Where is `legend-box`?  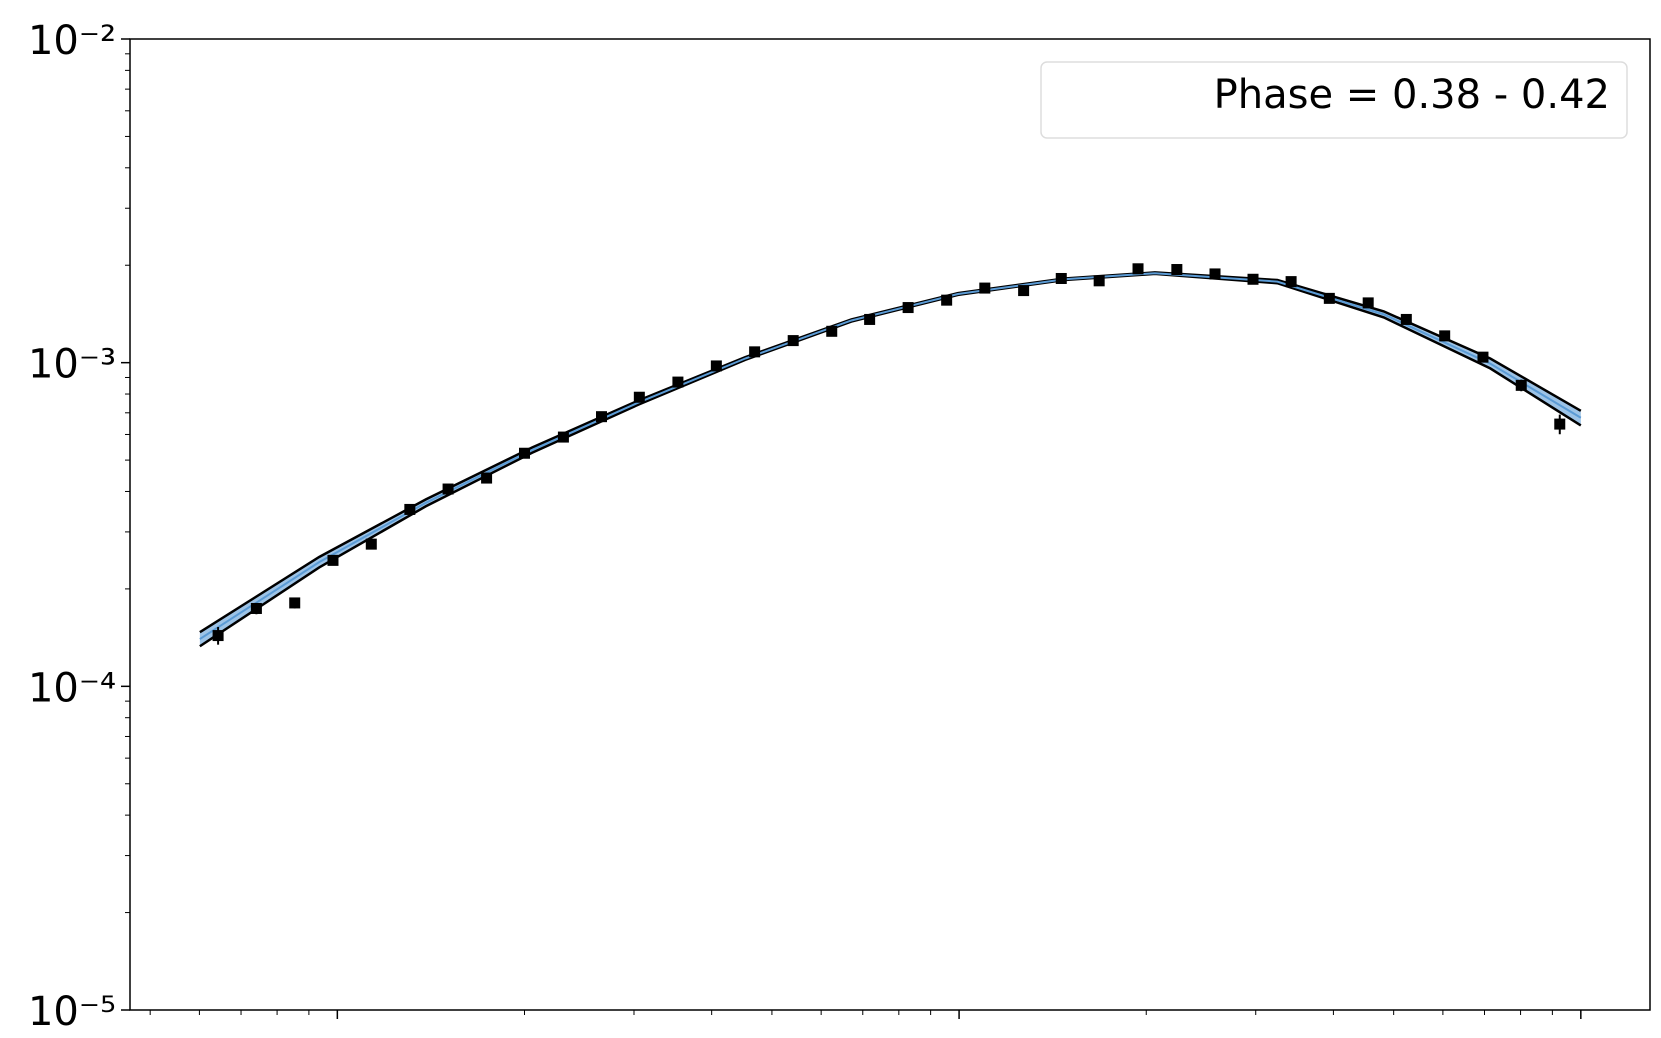
legend-box is located at coordinates (1334, 100).